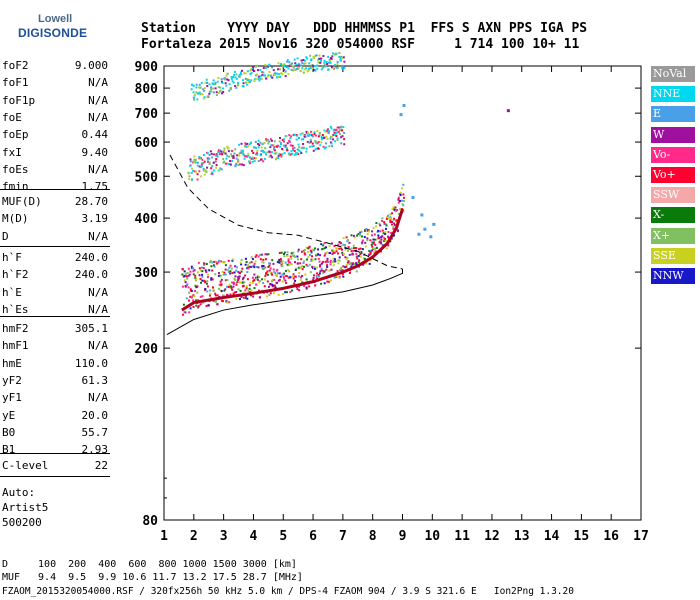  What do you see at coordinates (673, 215) in the screenshot?
I see `legend-item-x: X-` at bounding box center [673, 215].